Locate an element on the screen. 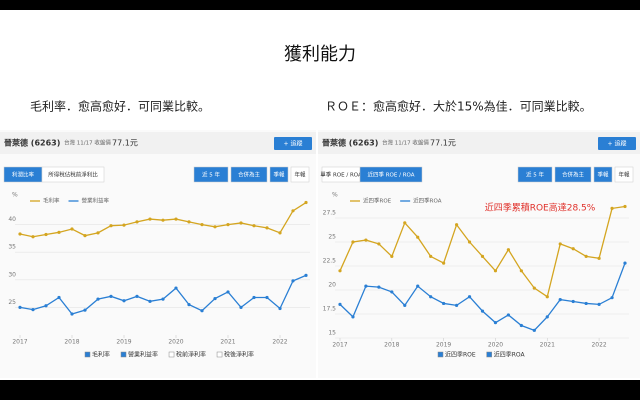 This screenshot has width=640, height=400. x-tick-label: 2020 is located at coordinates (175, 342).